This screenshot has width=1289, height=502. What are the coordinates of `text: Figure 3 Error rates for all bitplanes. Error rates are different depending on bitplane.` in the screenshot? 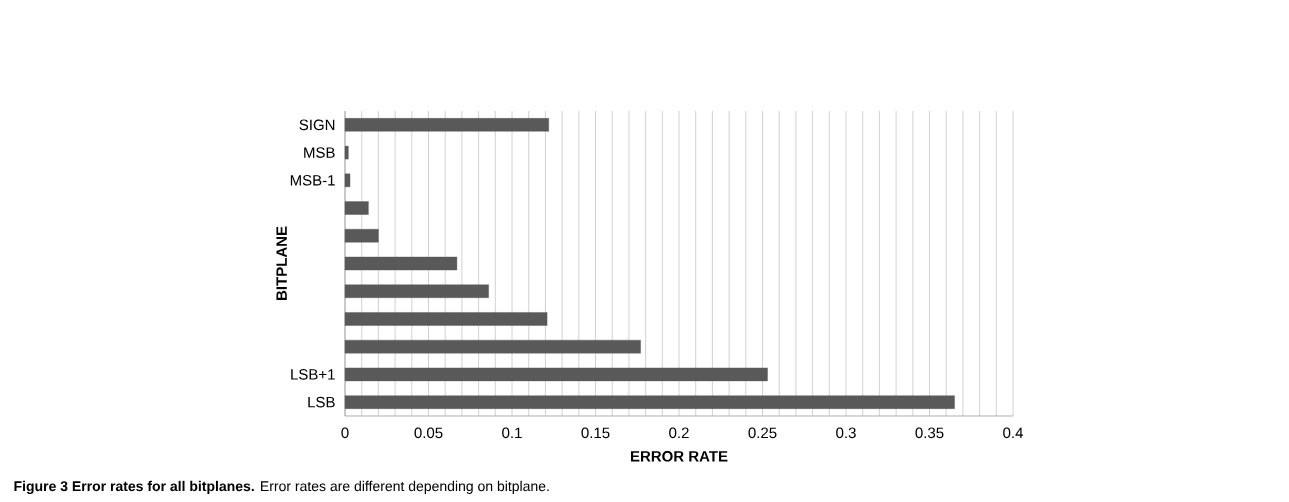 It's located at (281, 487).